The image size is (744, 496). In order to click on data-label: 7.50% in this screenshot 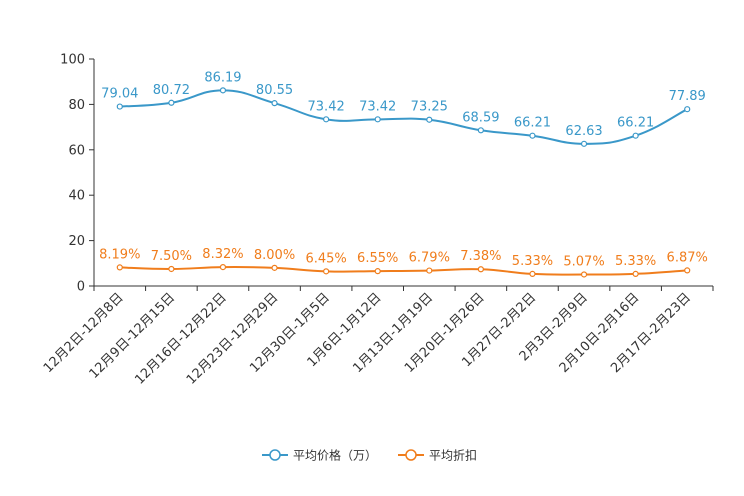, I will do `click(171, 256)`.